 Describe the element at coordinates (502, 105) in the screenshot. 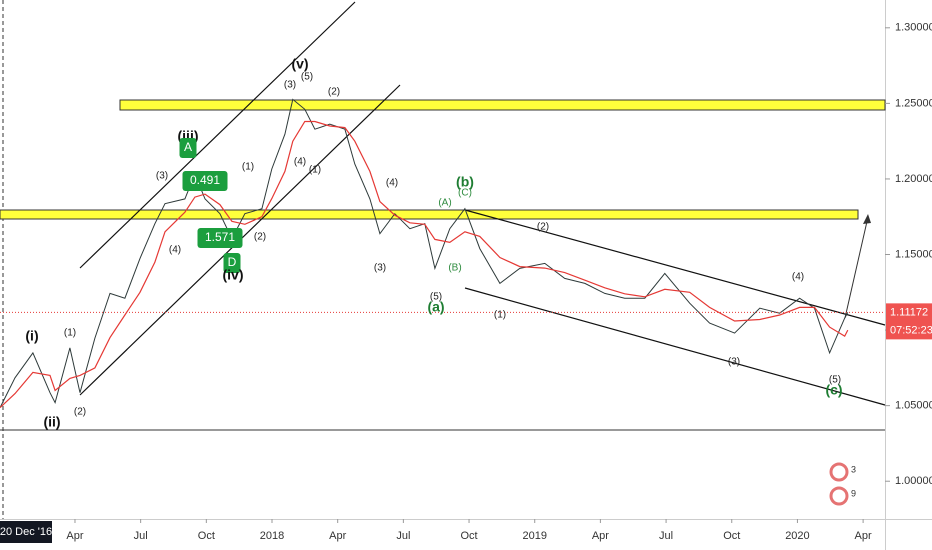

I see `resistance-zone` at that location.